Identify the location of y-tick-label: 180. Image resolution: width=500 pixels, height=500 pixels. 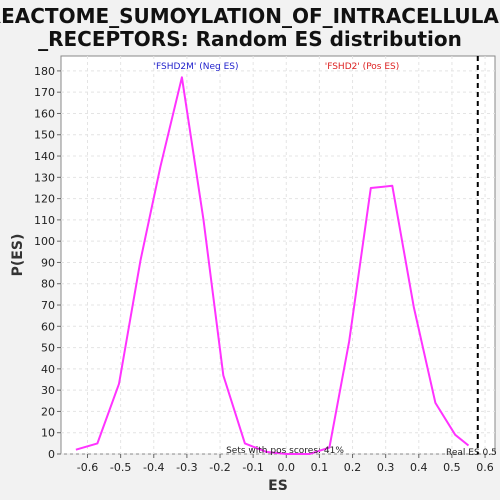
(44, 71).